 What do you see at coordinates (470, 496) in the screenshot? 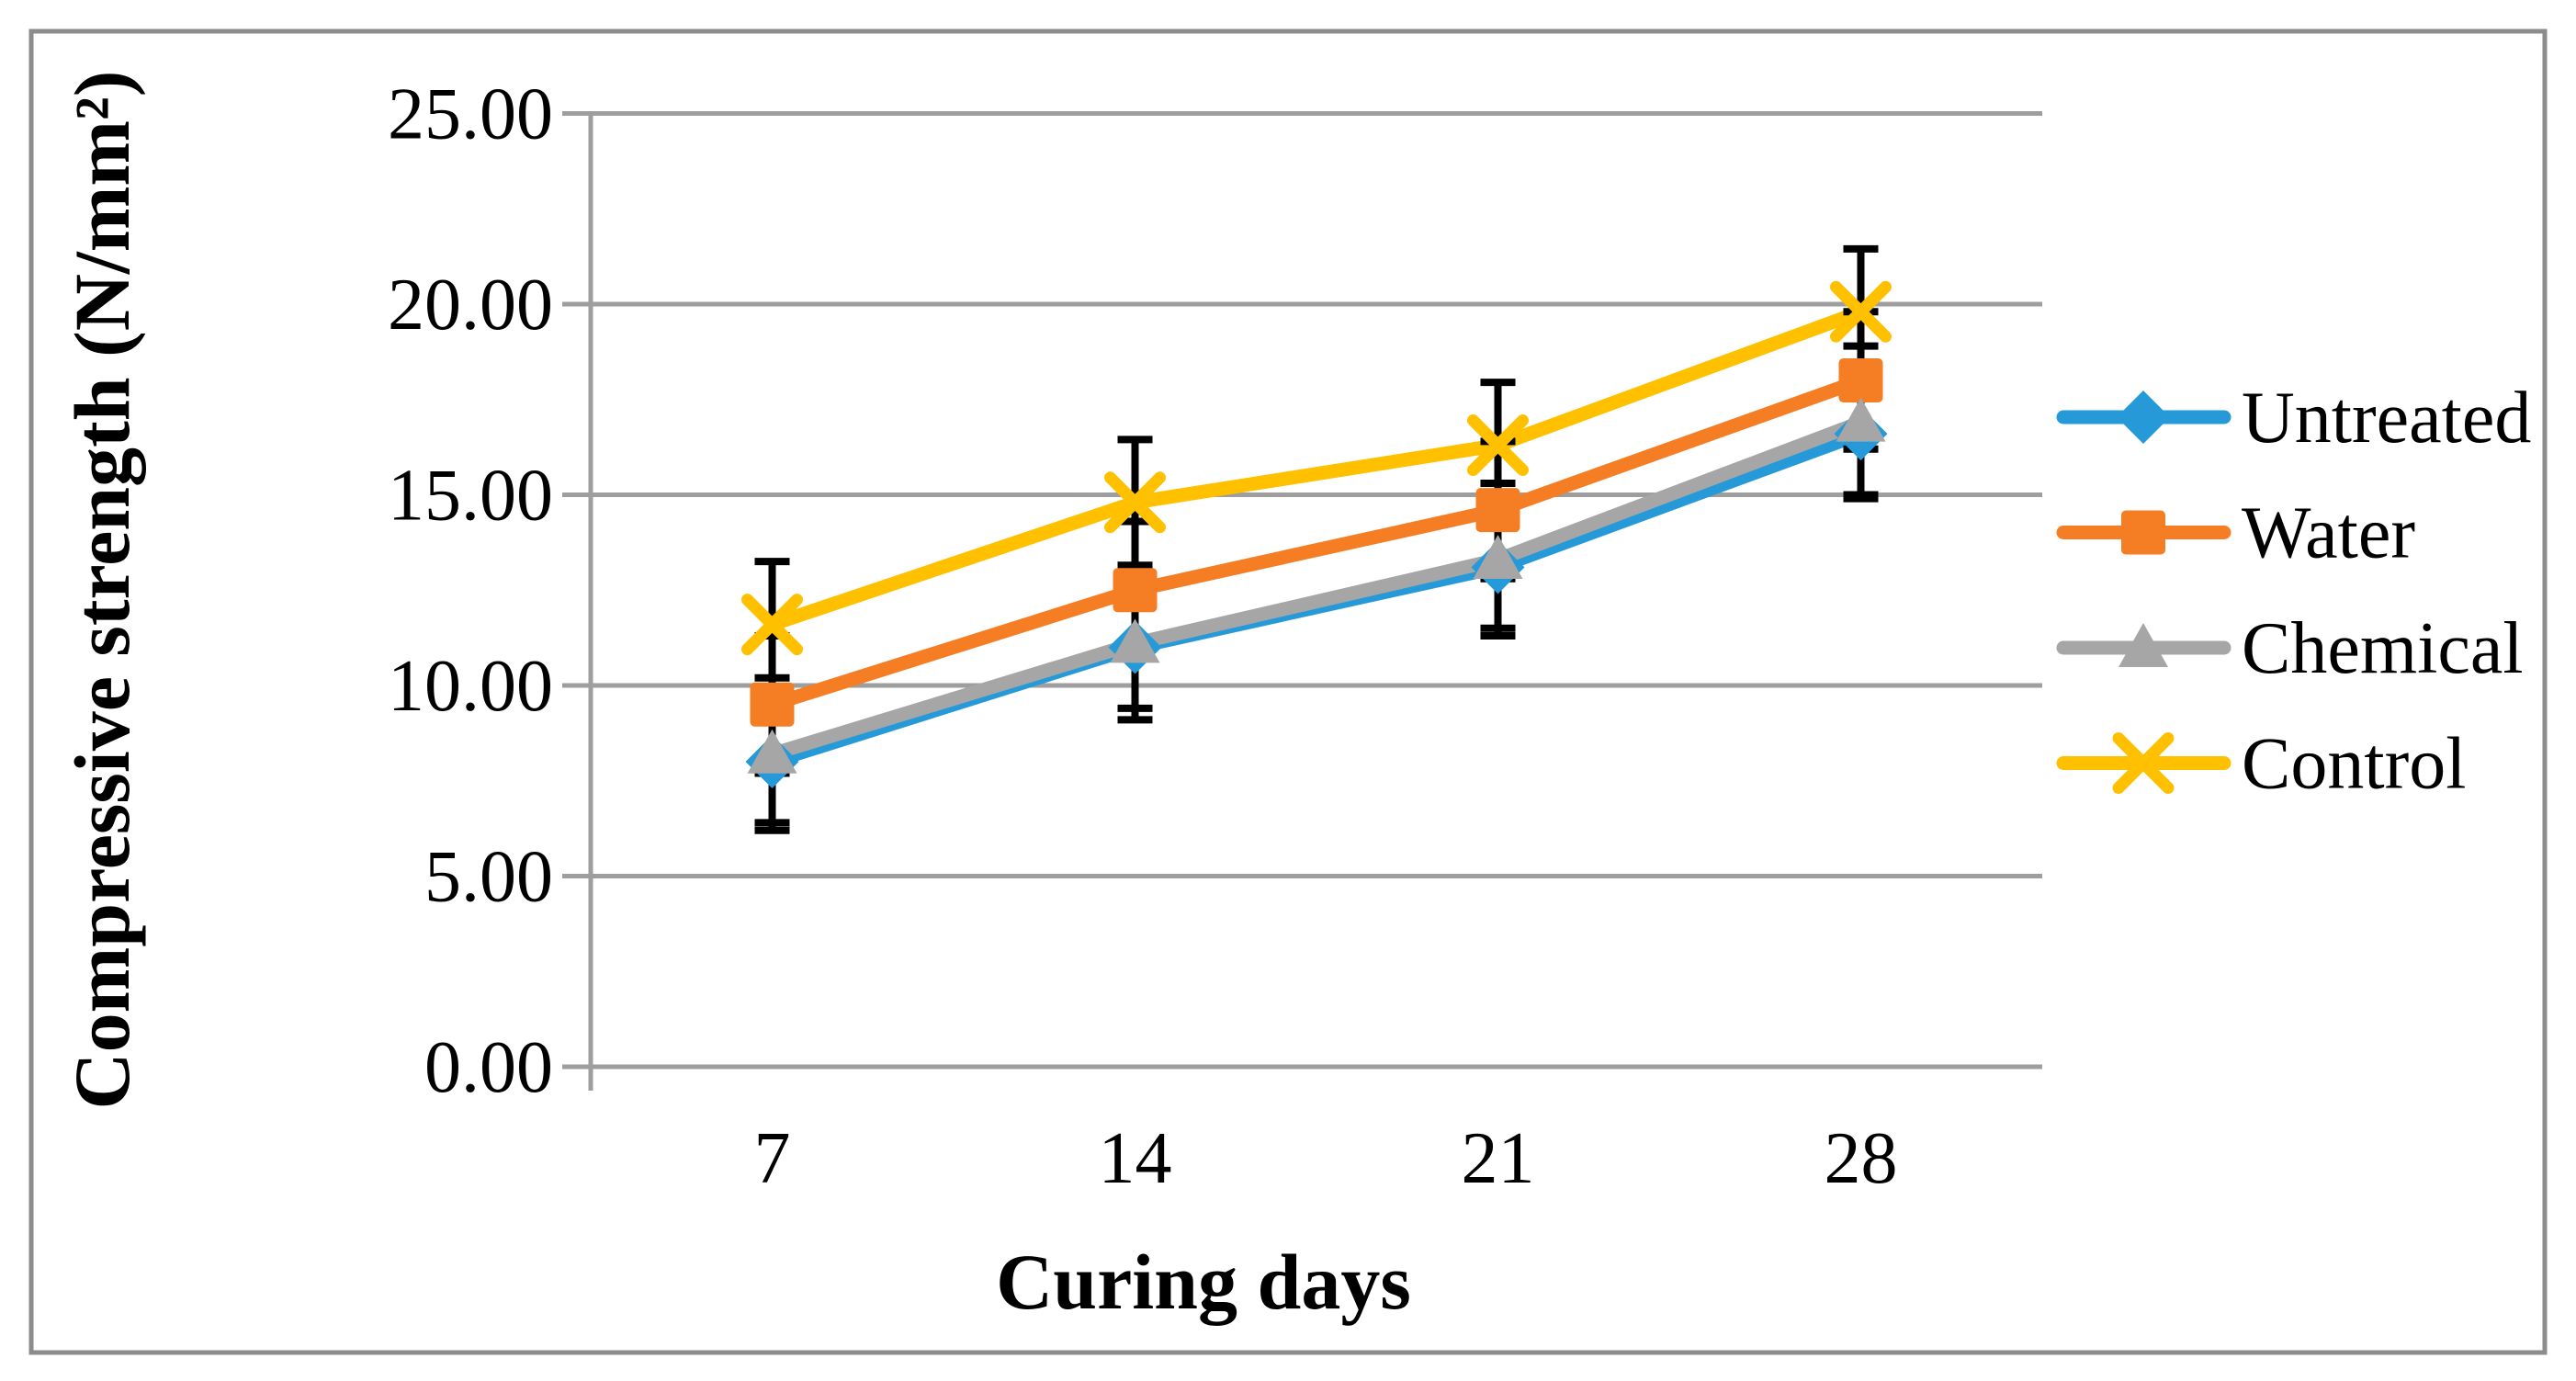
I see `y-tick-label-15: 15.00` at bounding box center [470, 496].